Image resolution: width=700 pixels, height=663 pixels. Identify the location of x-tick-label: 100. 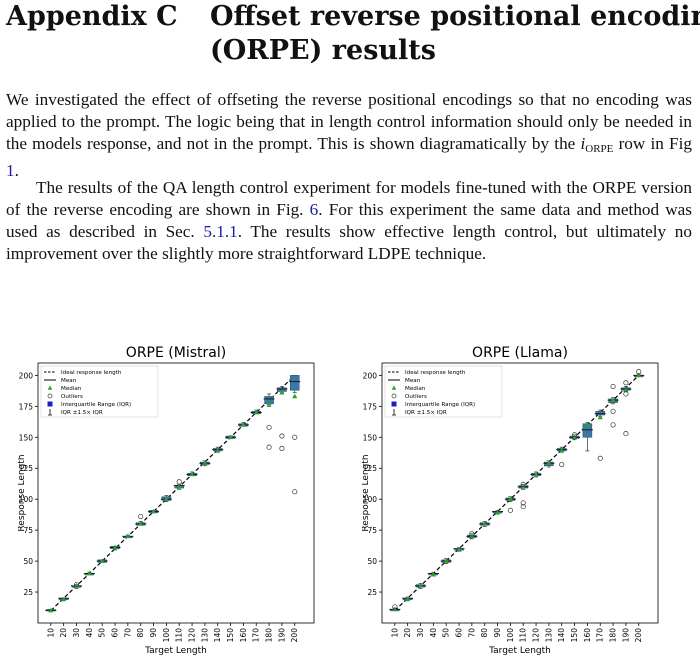
(510, 635).